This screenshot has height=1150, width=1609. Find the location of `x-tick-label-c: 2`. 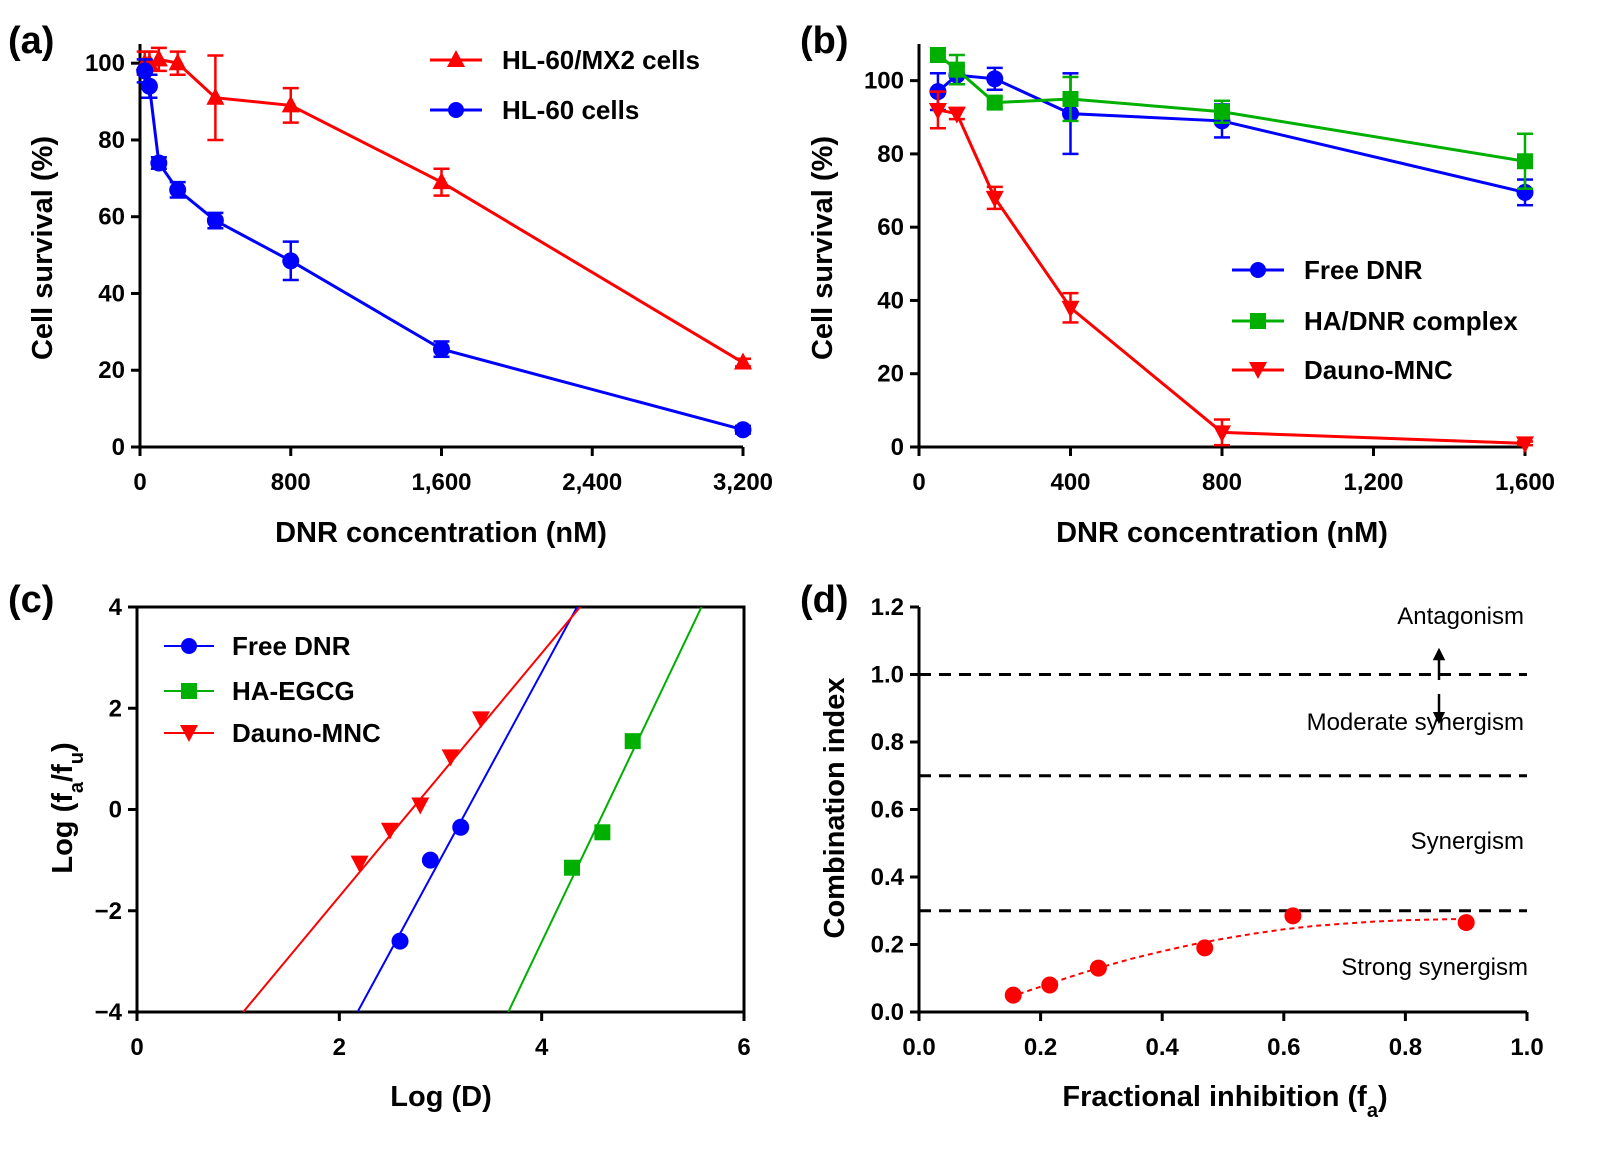

x-tick-label-c: 2 is located at coordinates (339, 1047).